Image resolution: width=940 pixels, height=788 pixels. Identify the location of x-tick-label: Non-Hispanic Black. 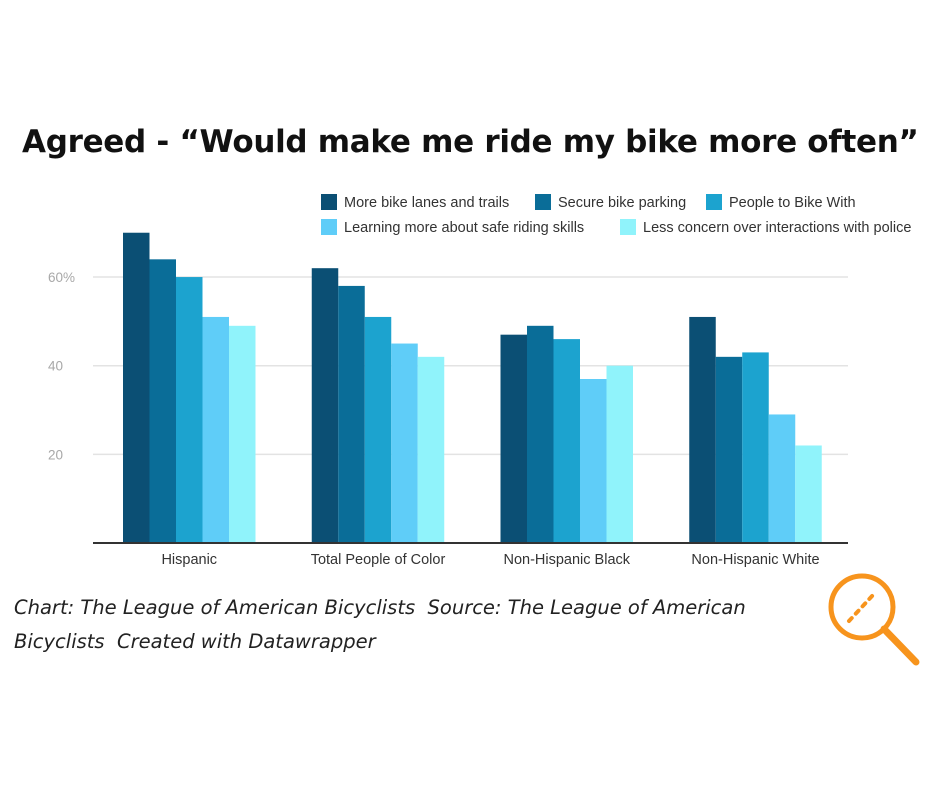
(566, 560).